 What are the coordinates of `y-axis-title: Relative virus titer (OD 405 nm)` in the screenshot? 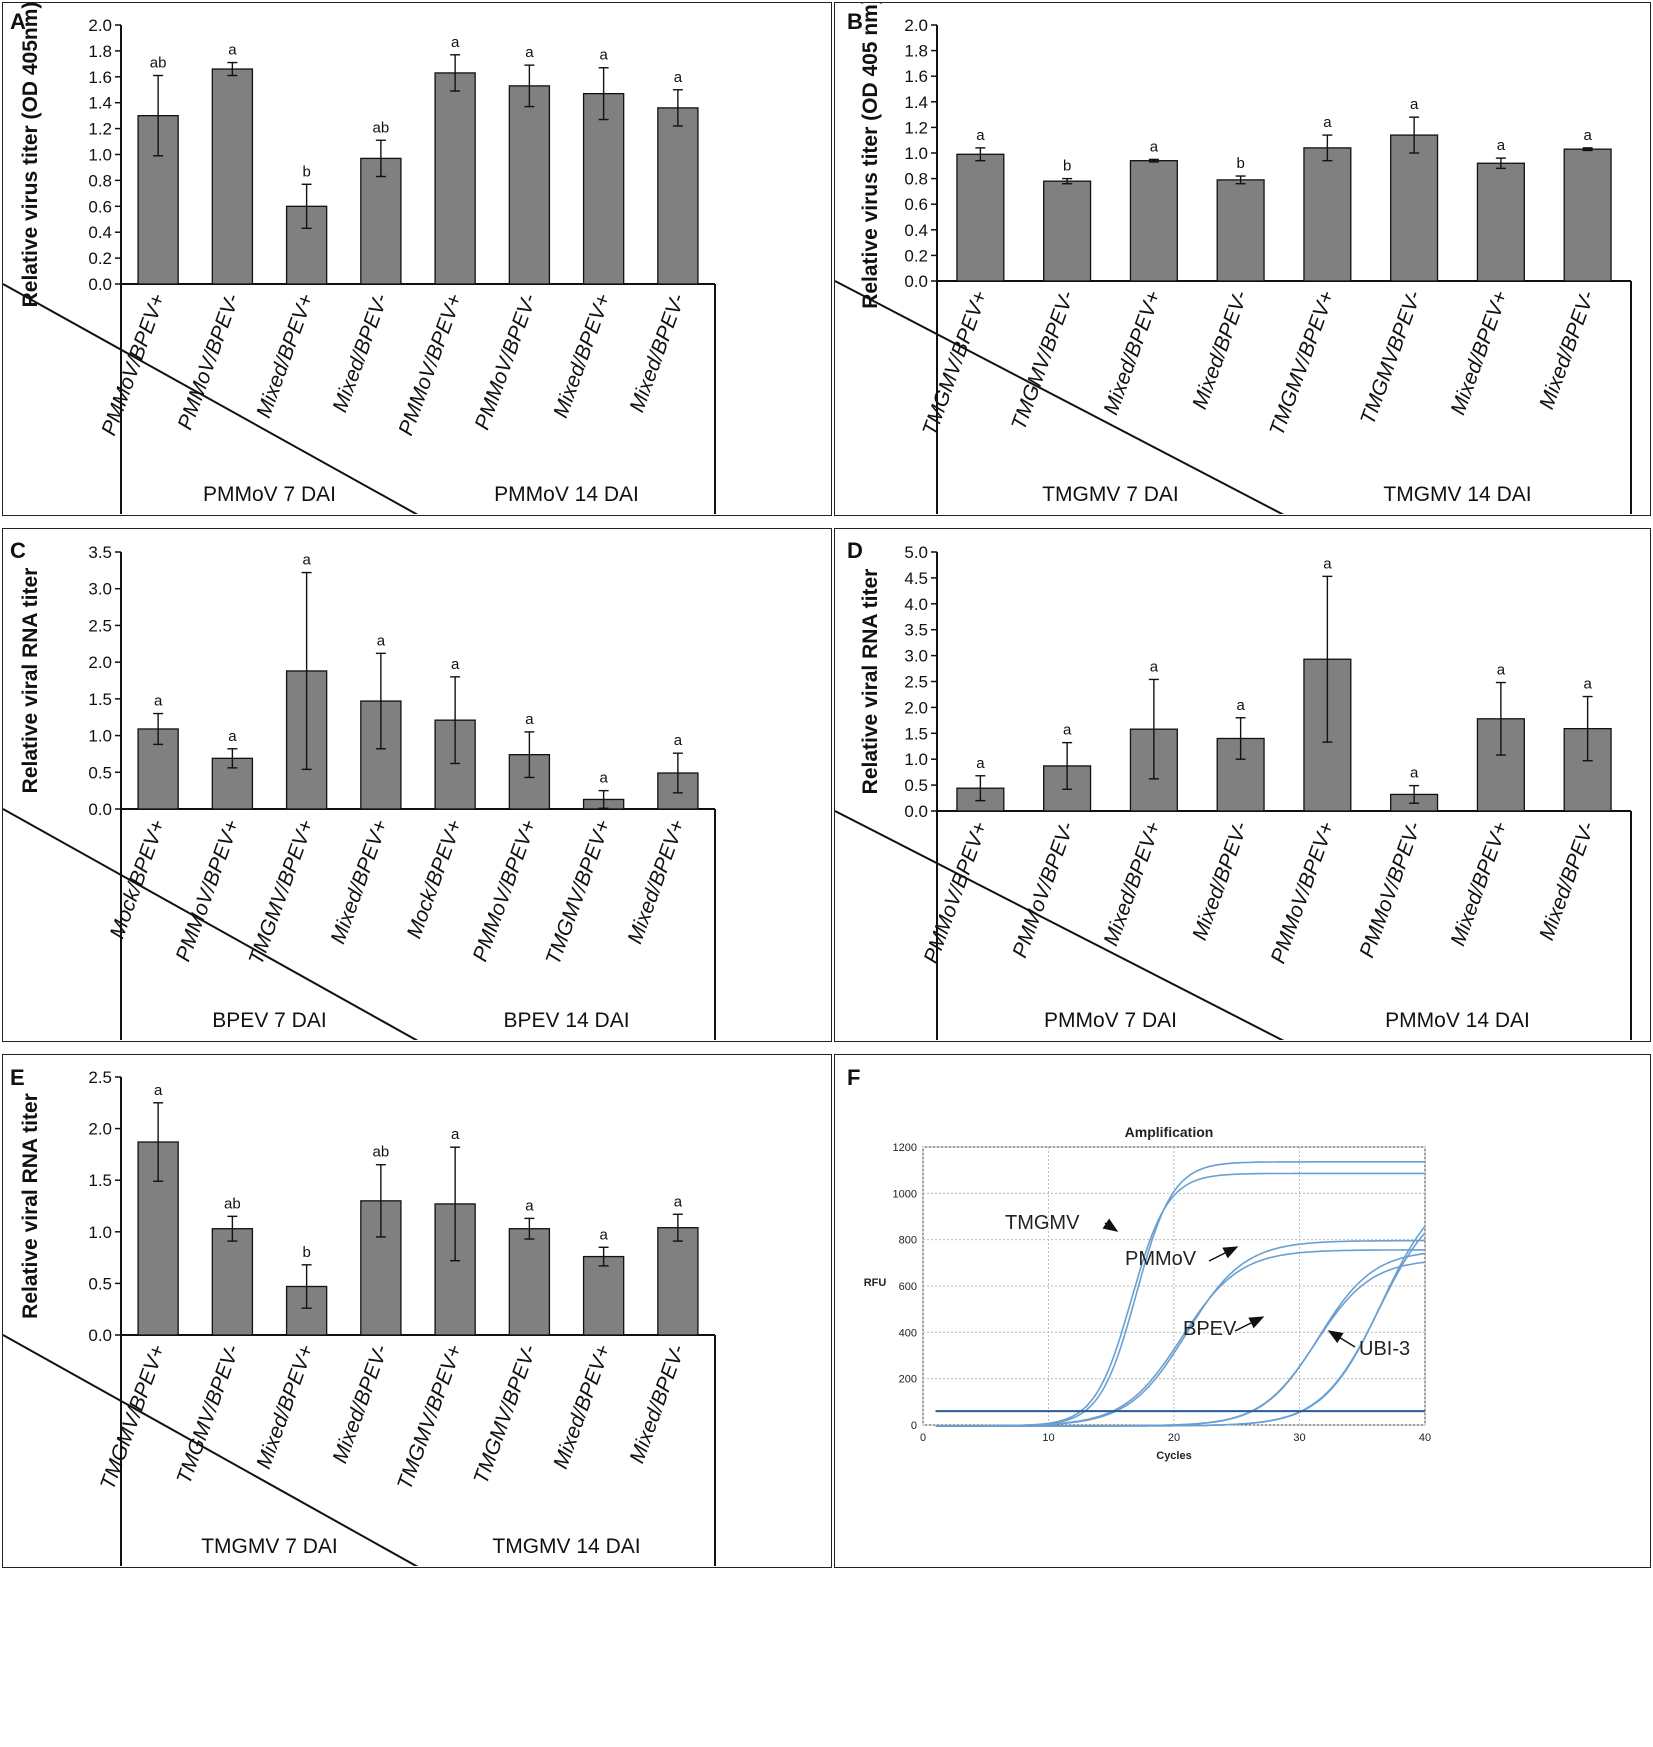 It's located at (870, 156).